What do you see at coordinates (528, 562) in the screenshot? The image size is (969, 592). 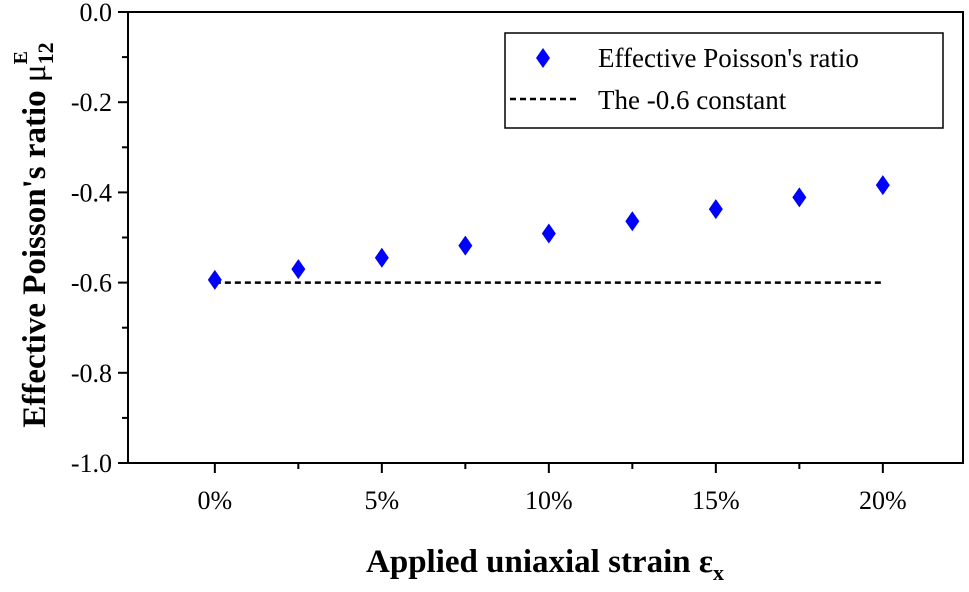 I see `x-axis-label-text: Applied uniaxial strain` at bounding box center [528, 562].